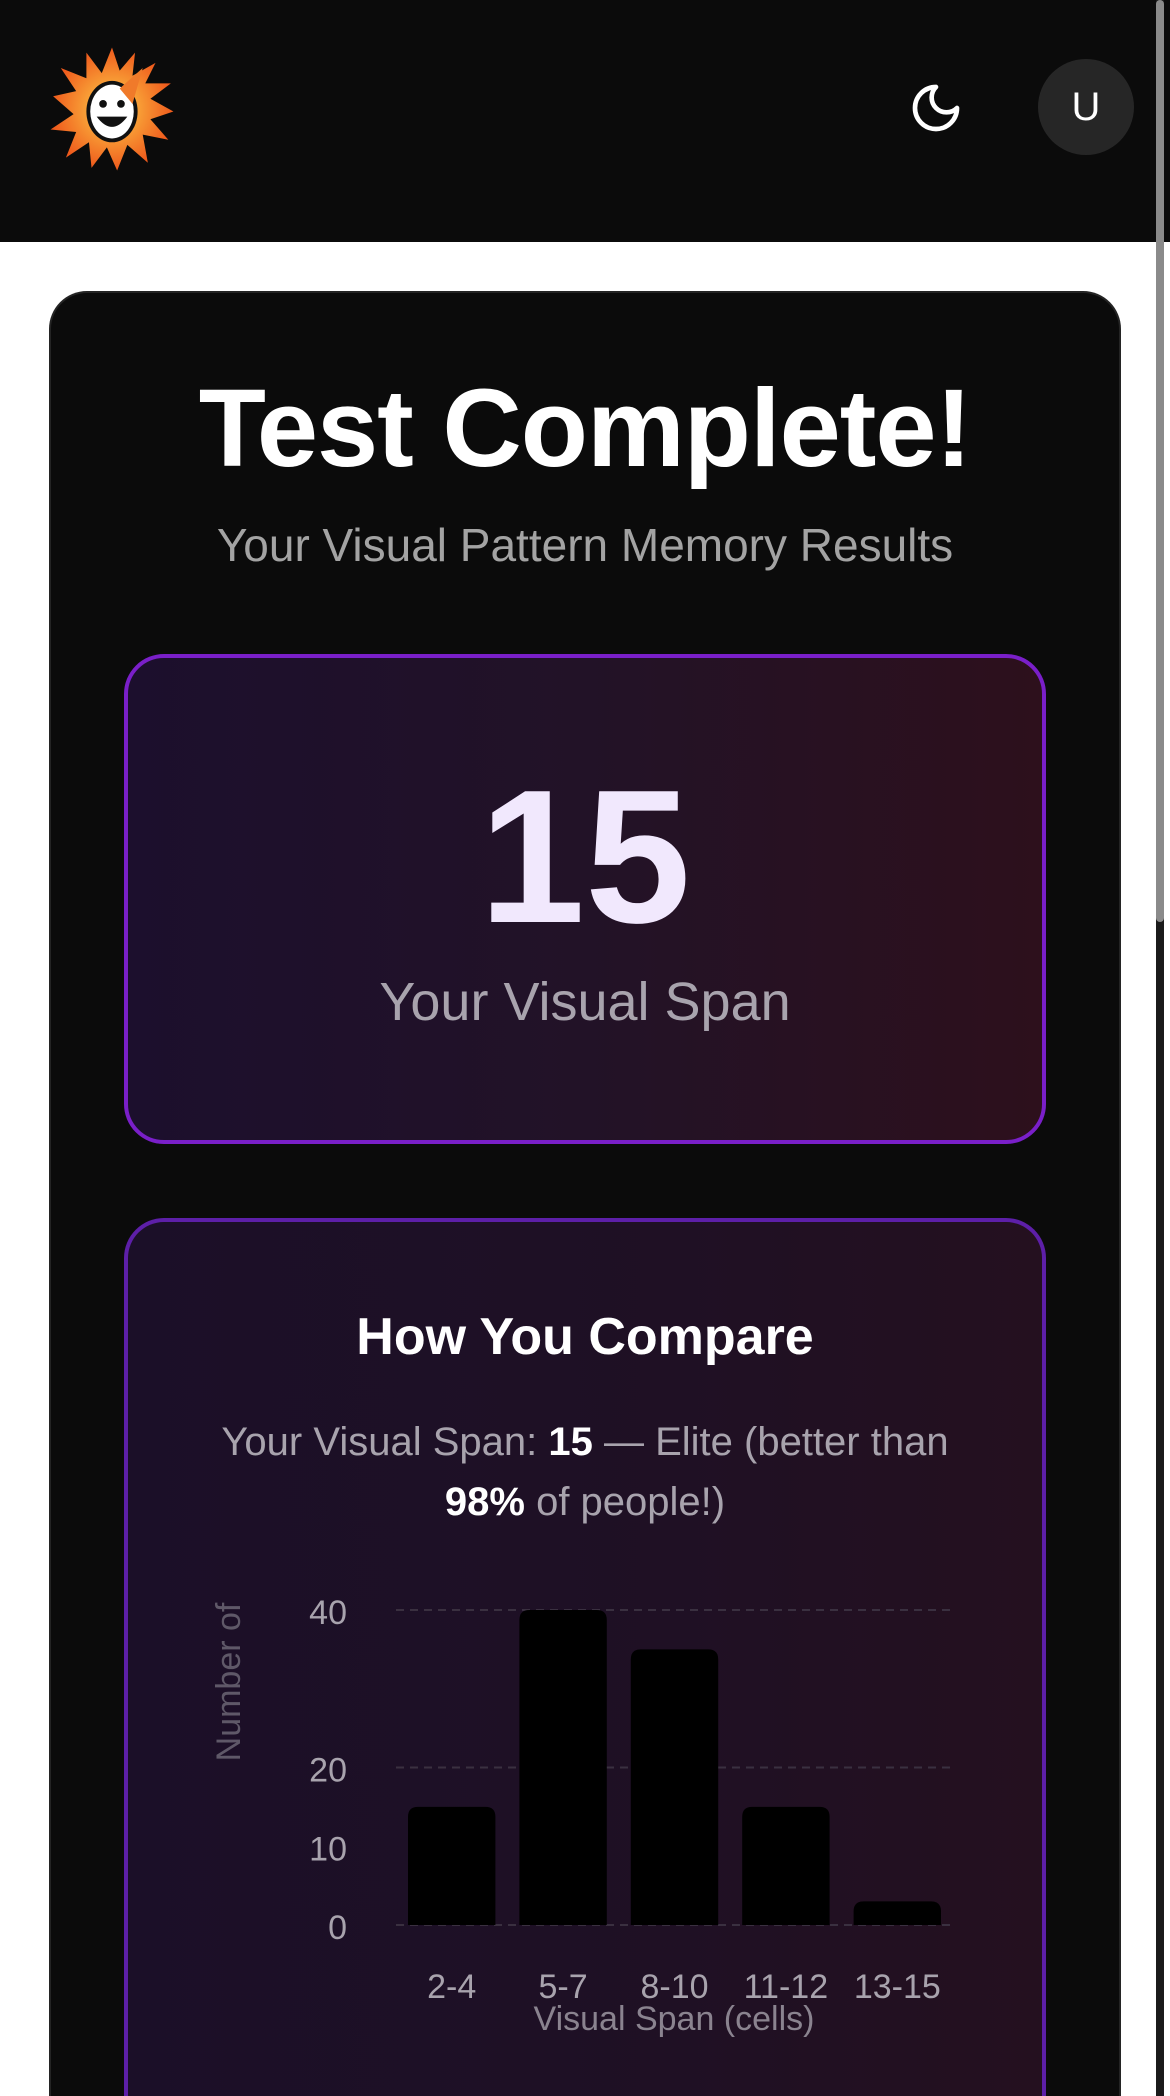 The width and height of the screenshot is (1170, 2096). Describe the element at coordinates (385, 1442) in the screenshot. I see `summary-prefix: Your Visual Span:` at that location.